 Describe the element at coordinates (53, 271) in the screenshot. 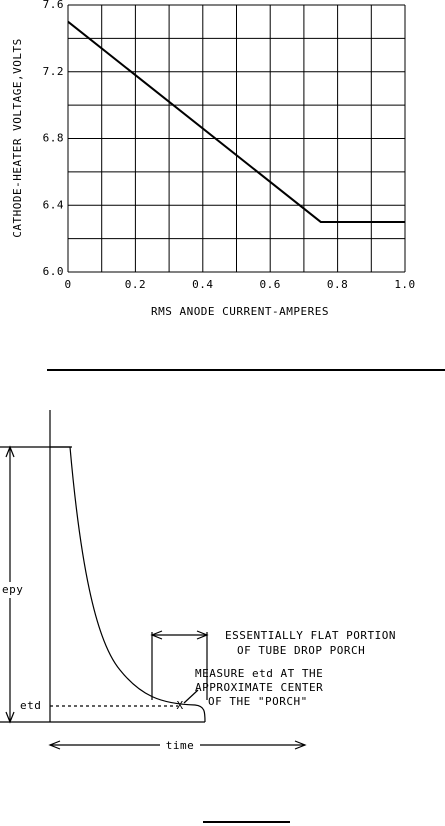

I see `y-tick-label: 6.0` at that location.